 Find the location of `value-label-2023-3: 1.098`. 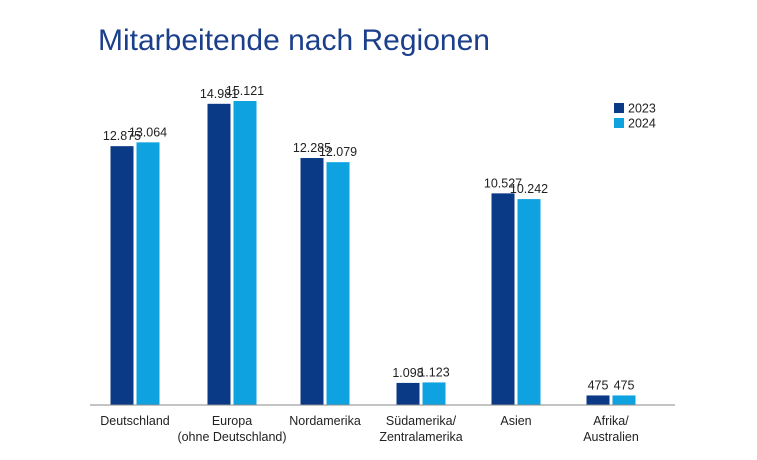

value-label-2023-3: 1.098 is located at coordinates (407, 373).